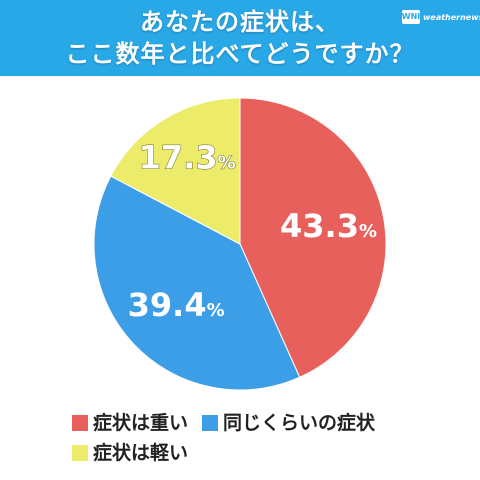  I want to click on legend-item-same: 同じくらいの症状, so click(288, 423).